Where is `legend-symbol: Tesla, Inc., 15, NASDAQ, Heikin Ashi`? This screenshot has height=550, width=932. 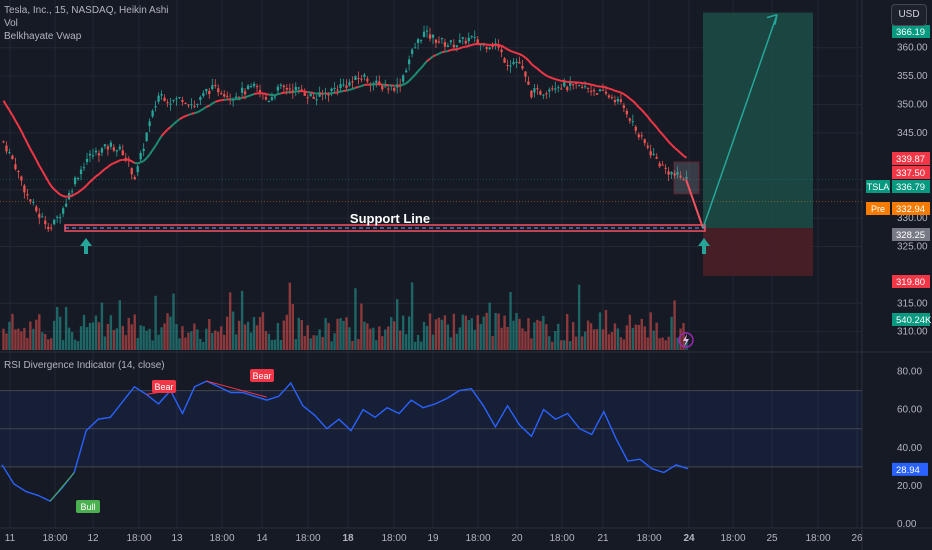 legend-symbol: Tesla, Inc., 15, NASDAQ, Heikin Ashi is located at coordinates (86, 10).